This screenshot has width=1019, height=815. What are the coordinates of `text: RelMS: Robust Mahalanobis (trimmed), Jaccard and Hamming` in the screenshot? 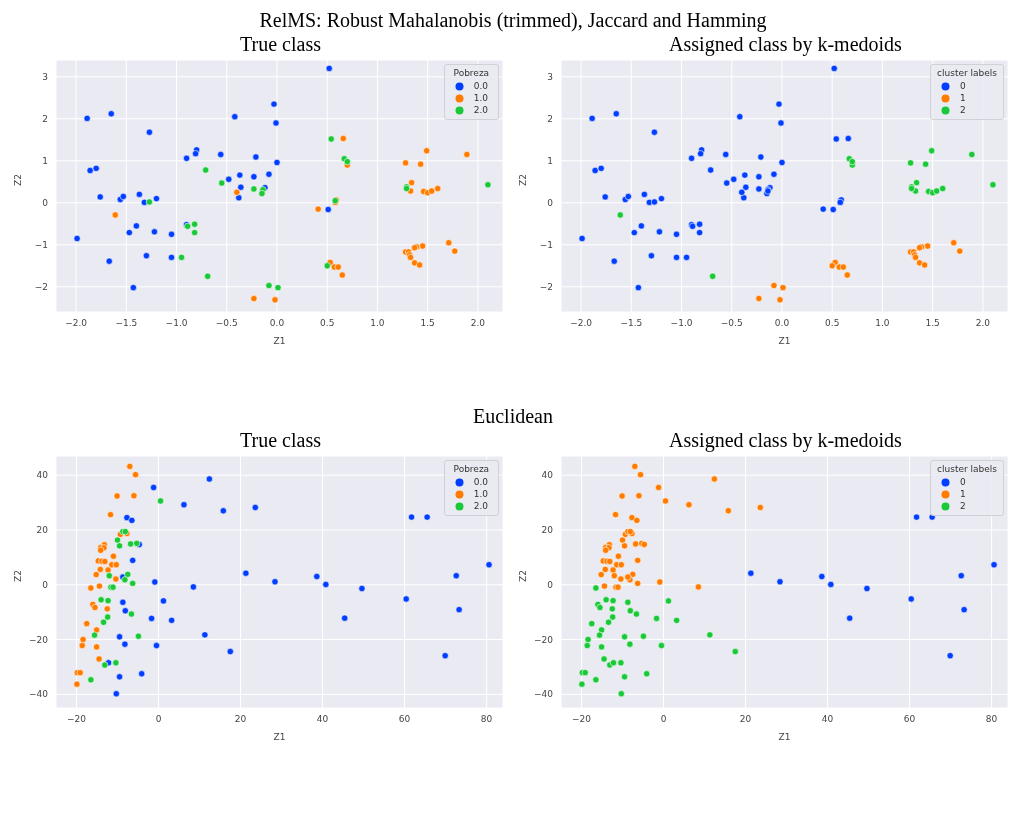 It's located at (513, 20).